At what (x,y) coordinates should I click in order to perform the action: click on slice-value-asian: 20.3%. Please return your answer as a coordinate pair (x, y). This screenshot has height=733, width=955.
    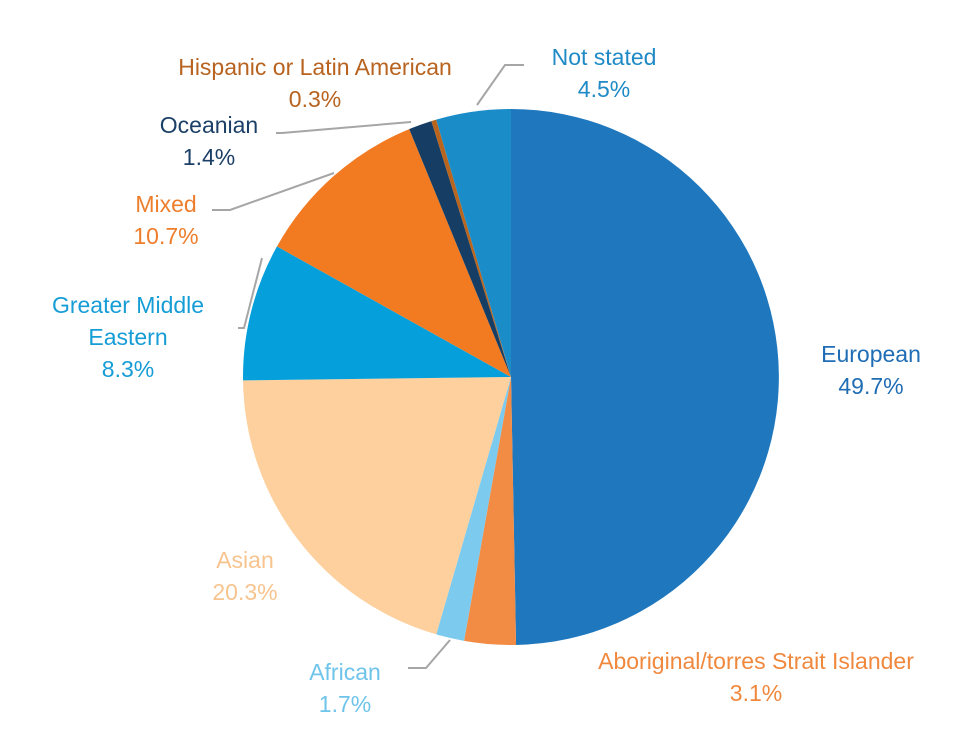
    Looking at the image, I should click on (244, 592).